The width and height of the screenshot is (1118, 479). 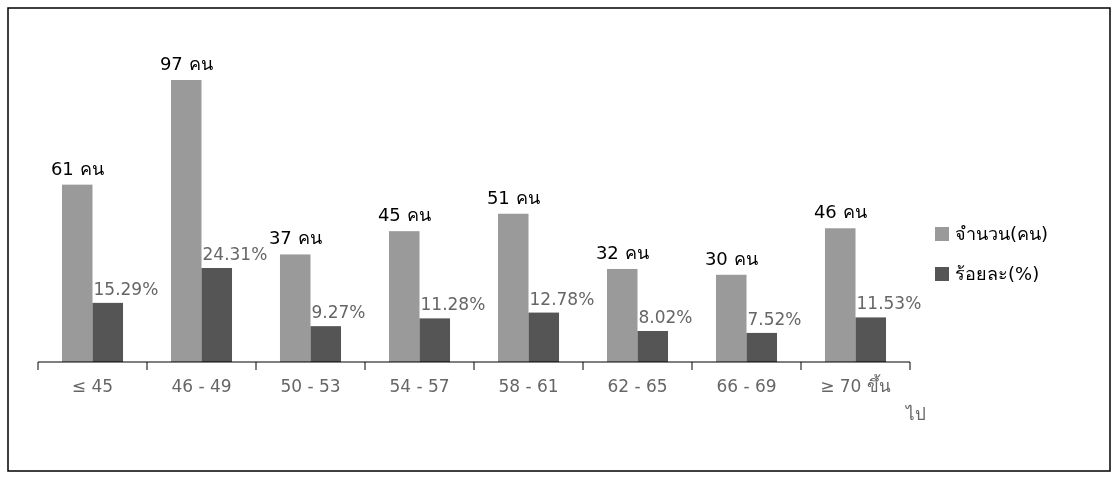 What do you see at coordinates (997, 273) in the screenshot?
I see `legend-label: ร้อยละ(%)` at bounding box center [997, 273].